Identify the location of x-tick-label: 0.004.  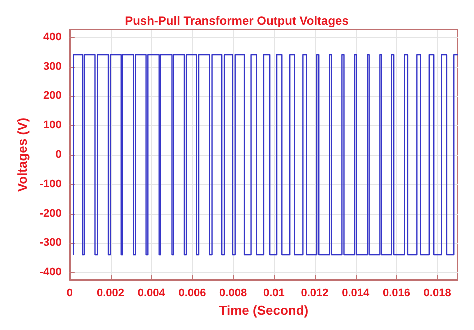
(152, 294).